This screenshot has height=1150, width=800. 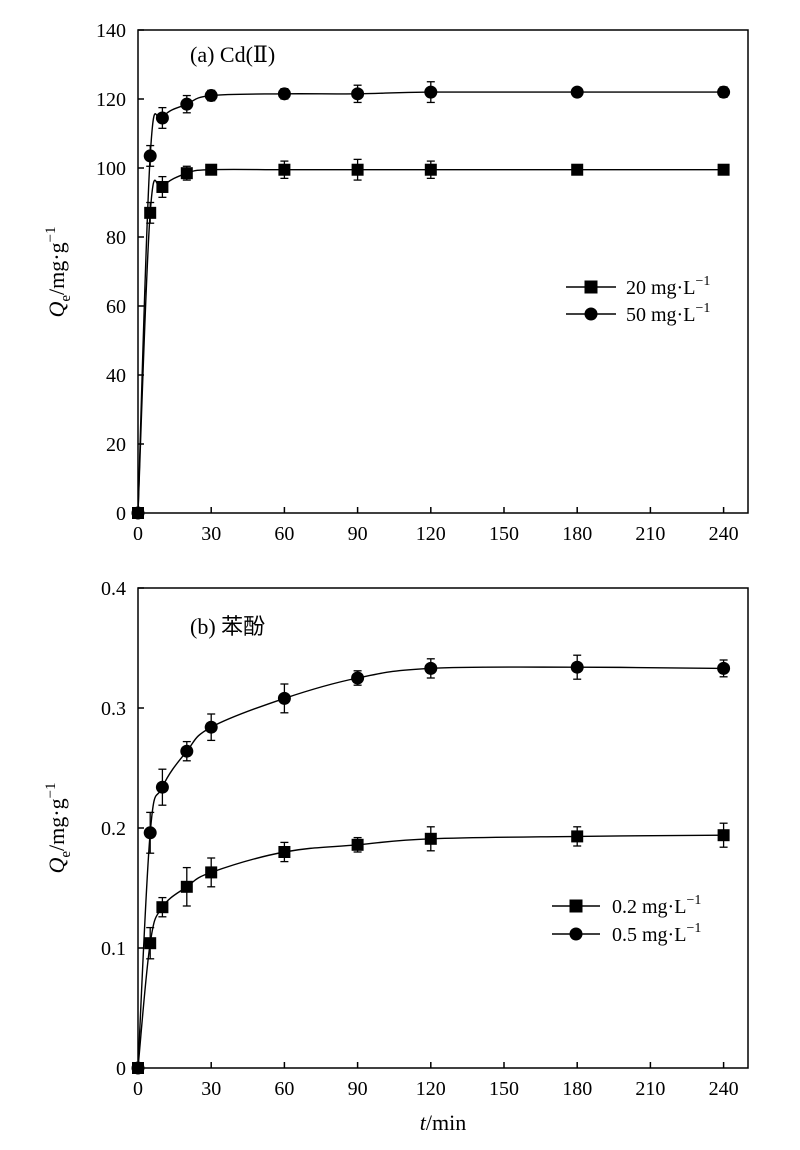 What do you see at coordinates (724, 1089) in the screenshot?
I see `x-tick-label: 240` at bounding box center [724, 1089].